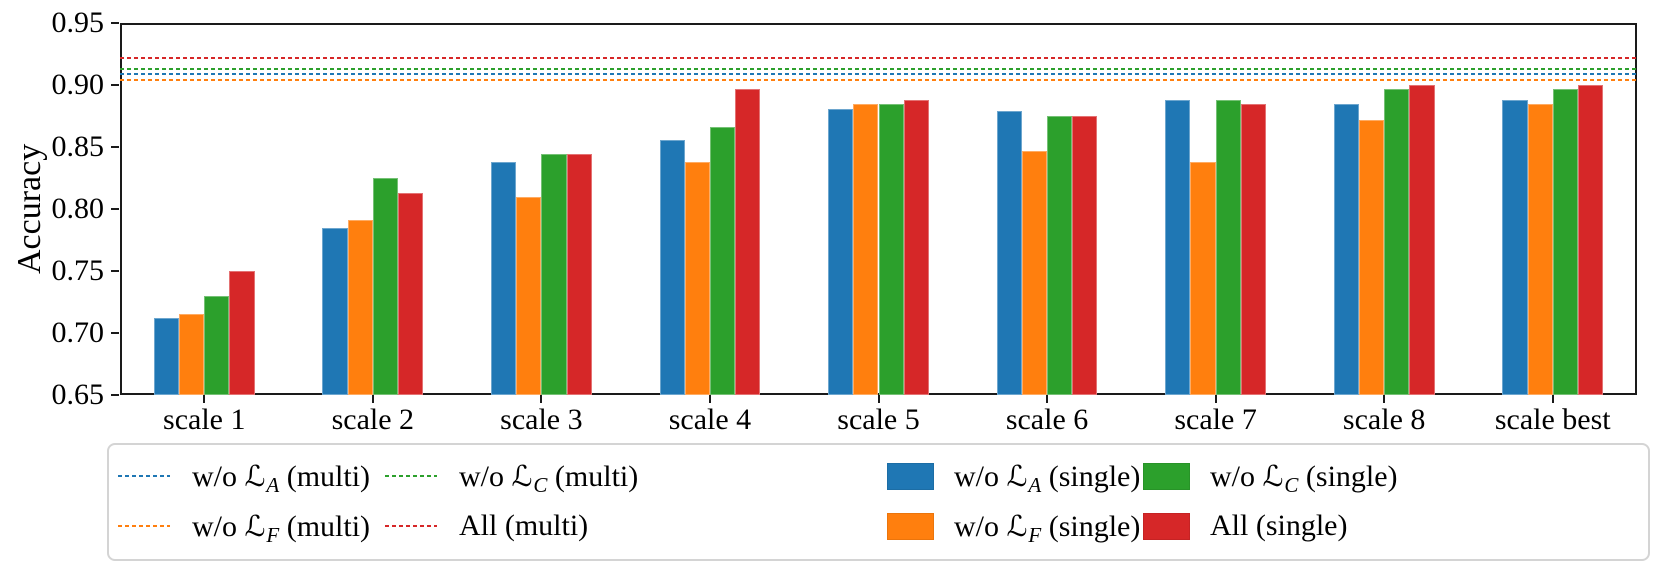 The width and height of the screenshot is (1660, 569). I want to click on legend-item: w/o ℒA (single), so click(1013, 476).